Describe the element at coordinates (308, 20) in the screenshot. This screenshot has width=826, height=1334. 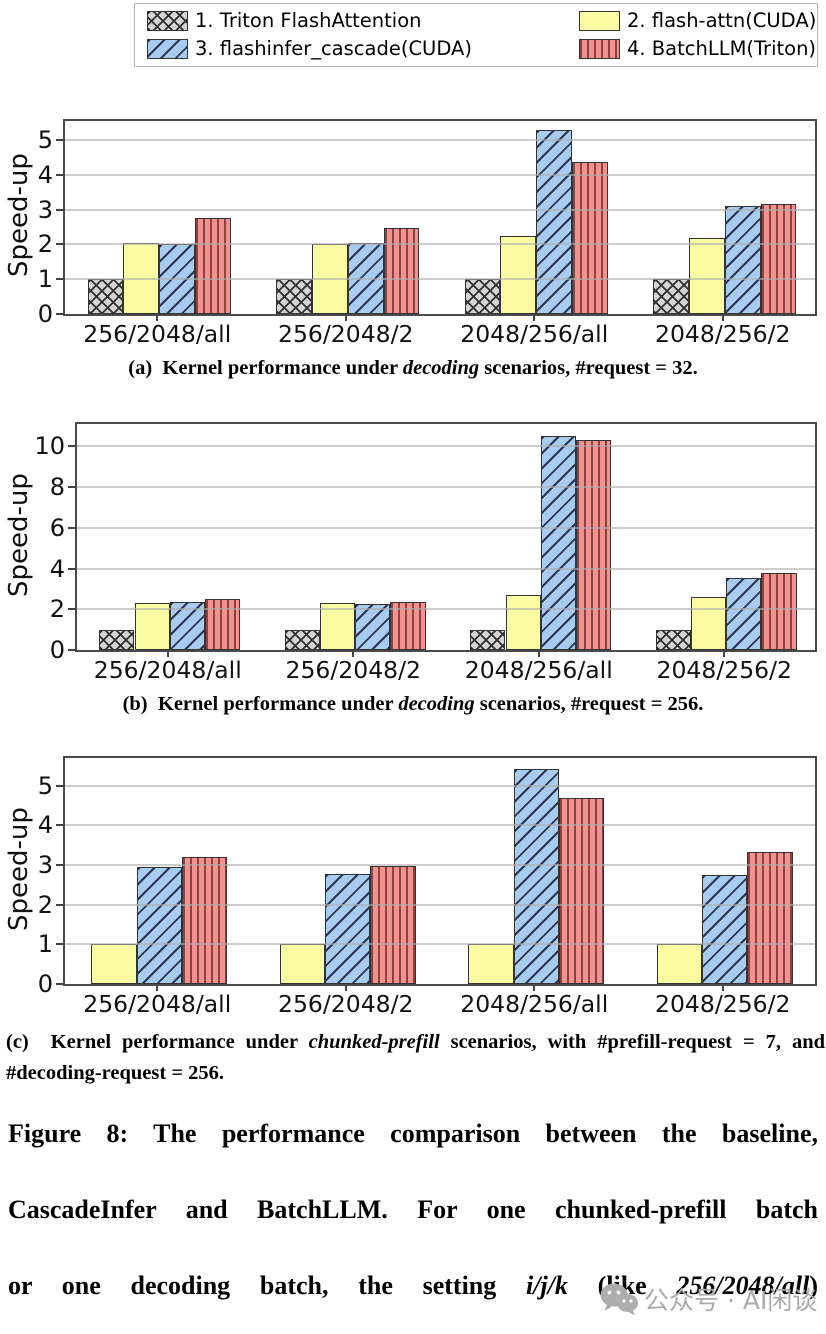
I see `legend-label: 1. Triton FlashAttention` at that location.